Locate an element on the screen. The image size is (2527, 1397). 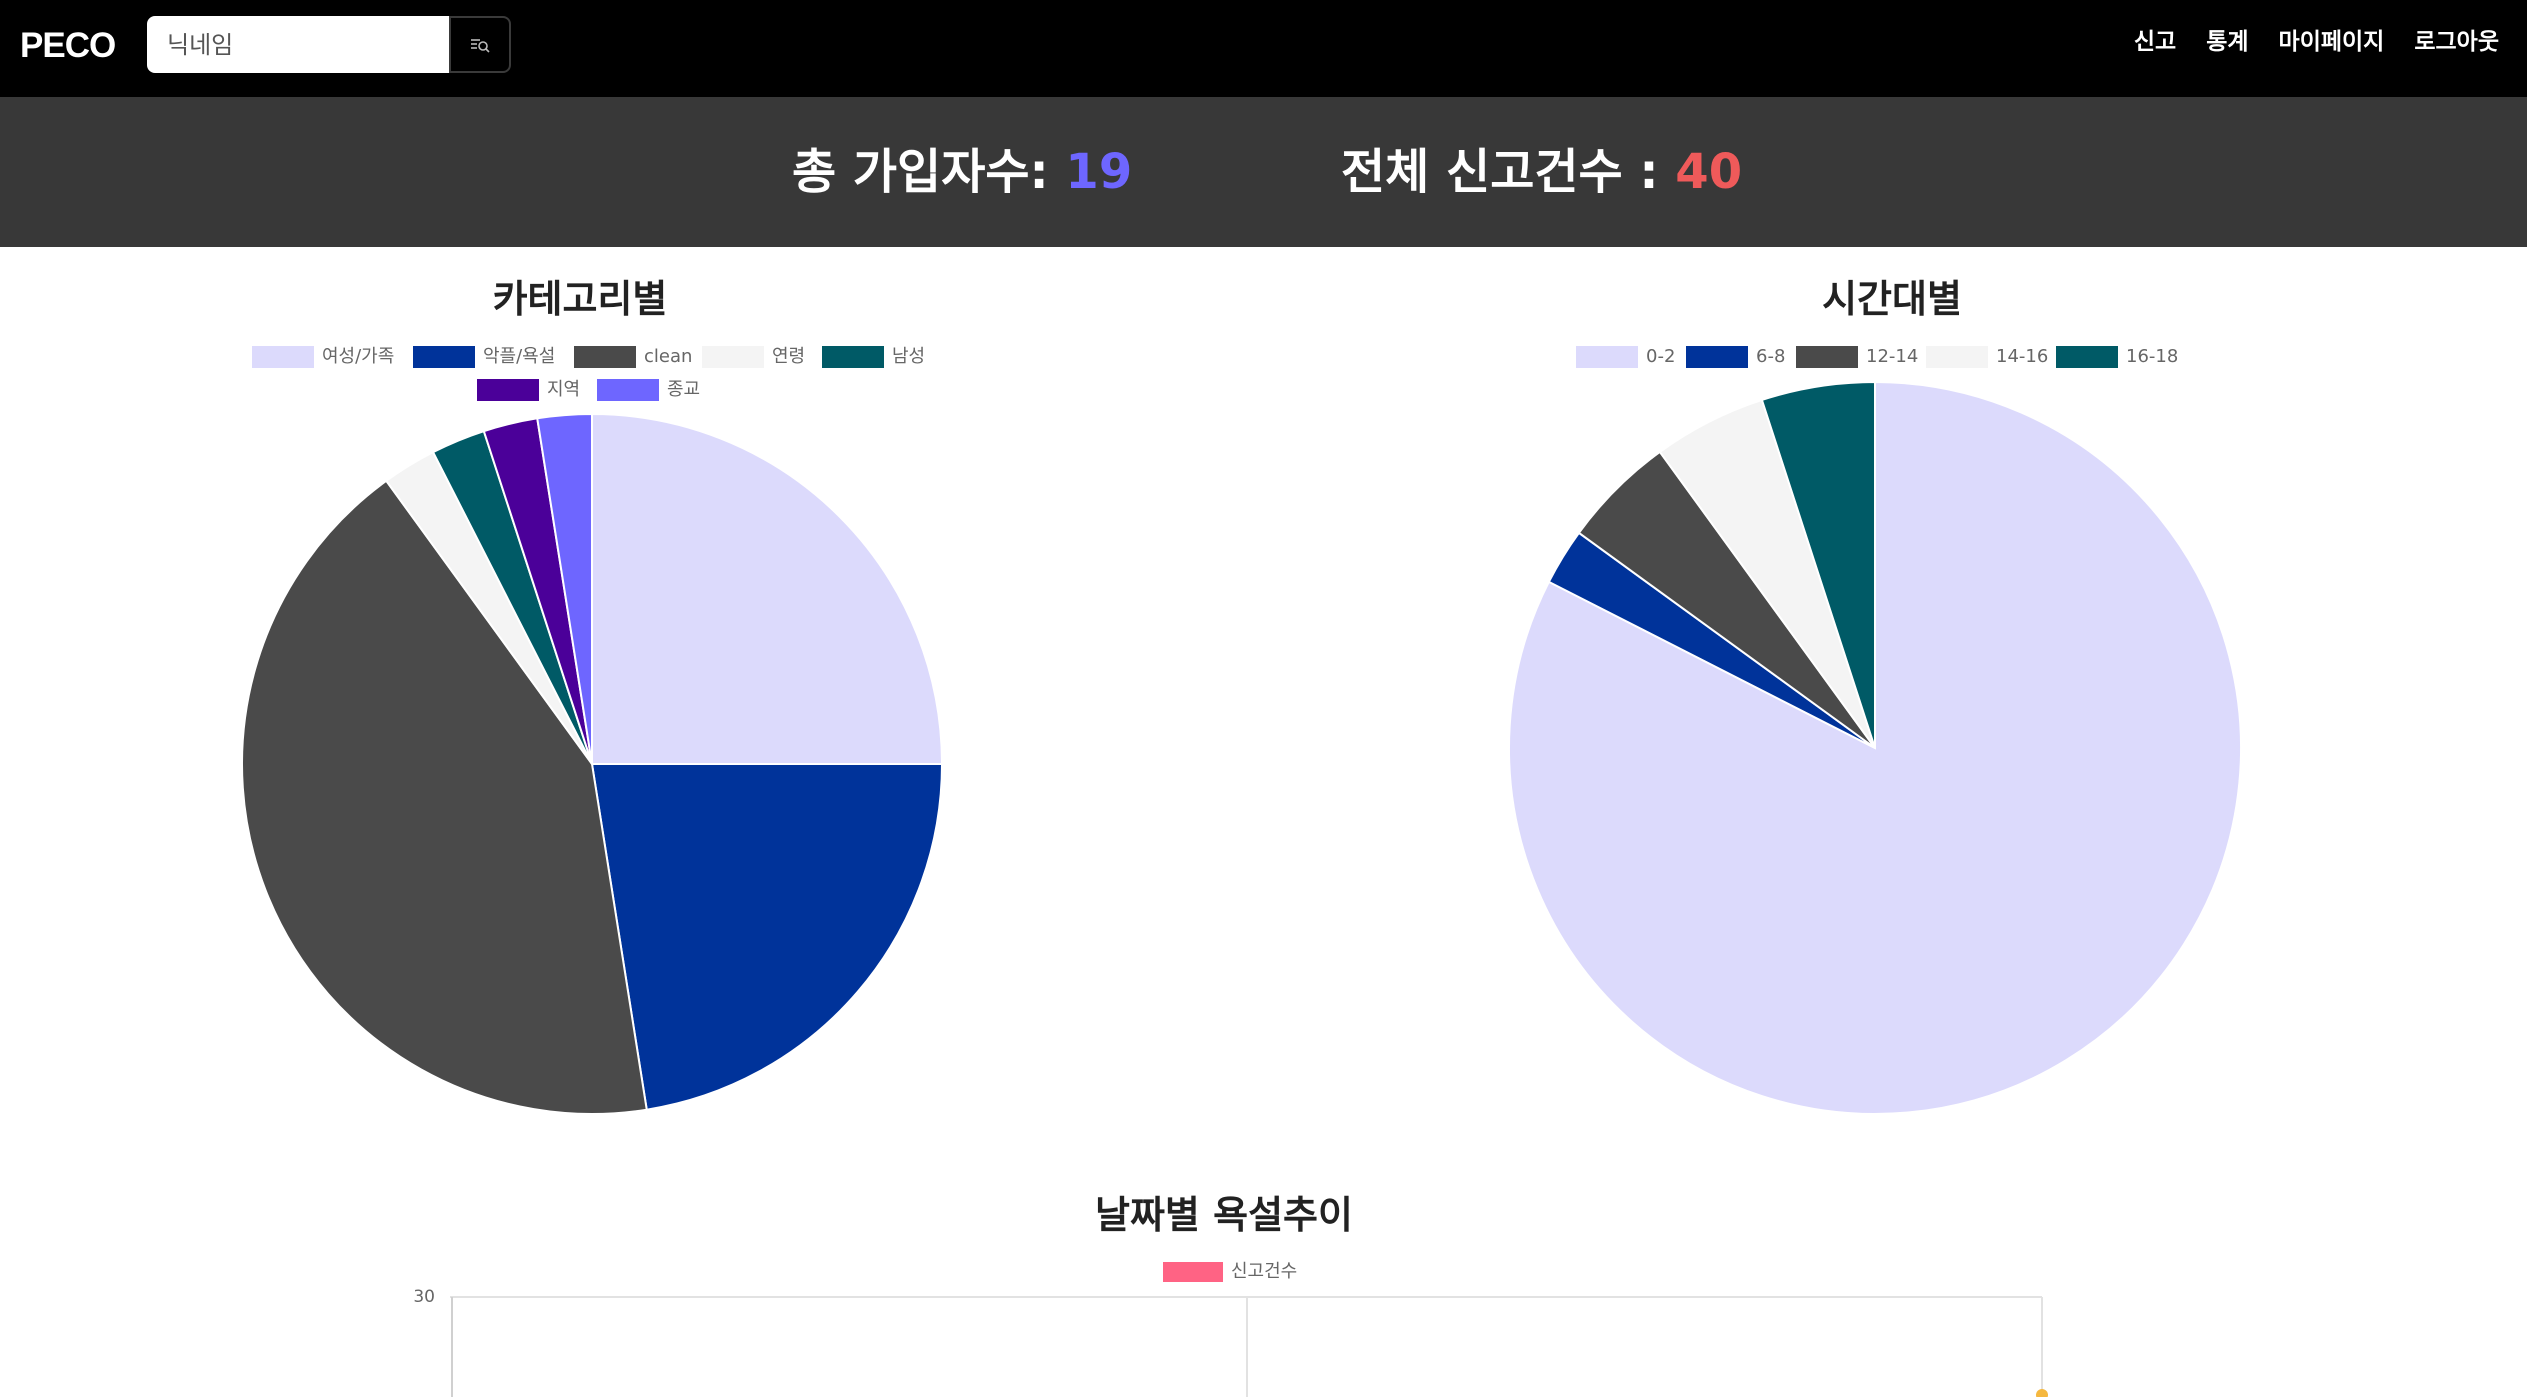
legend-item: 연령 is located at coordinates (753, 357).